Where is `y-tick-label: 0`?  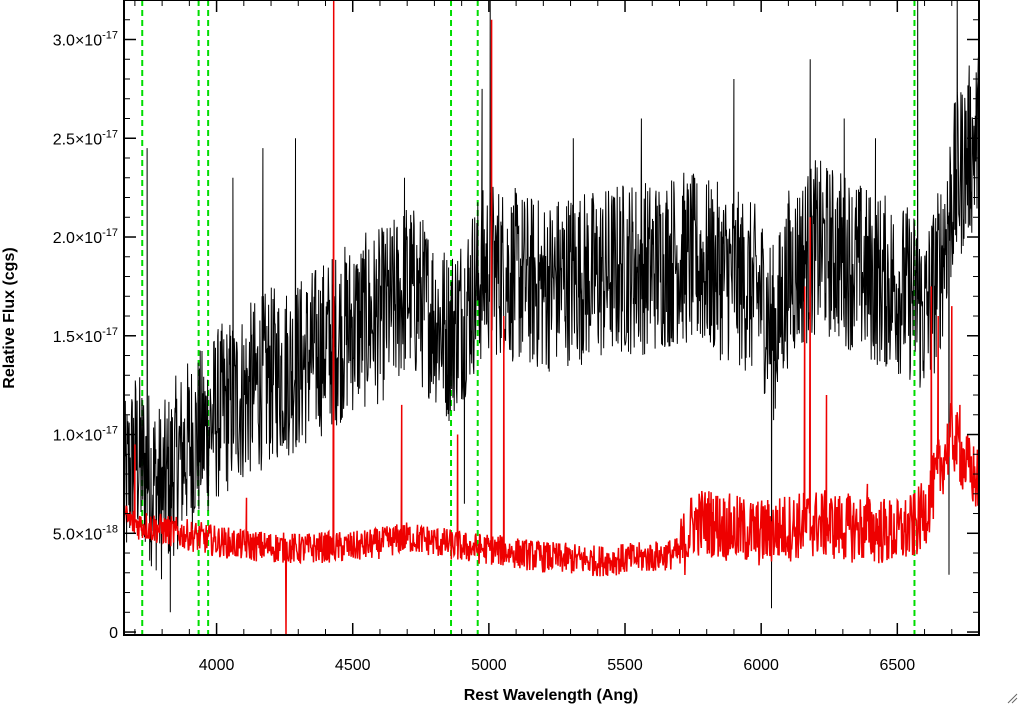
y-tick-label: 0 is located at coordinates (113, 633).